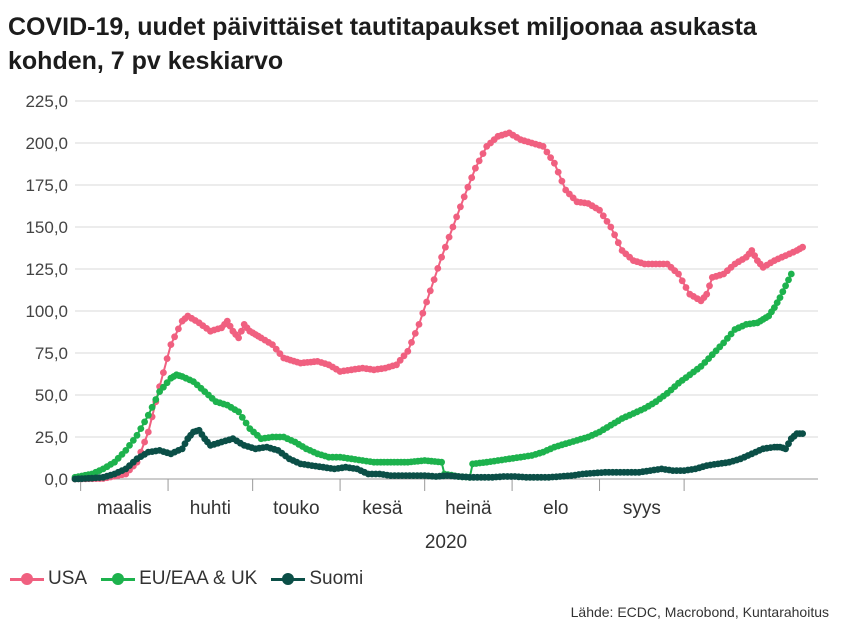 This screenshot has height=636, width=847. I want to click on y-tick-label: 0,0, so click(56, 479).